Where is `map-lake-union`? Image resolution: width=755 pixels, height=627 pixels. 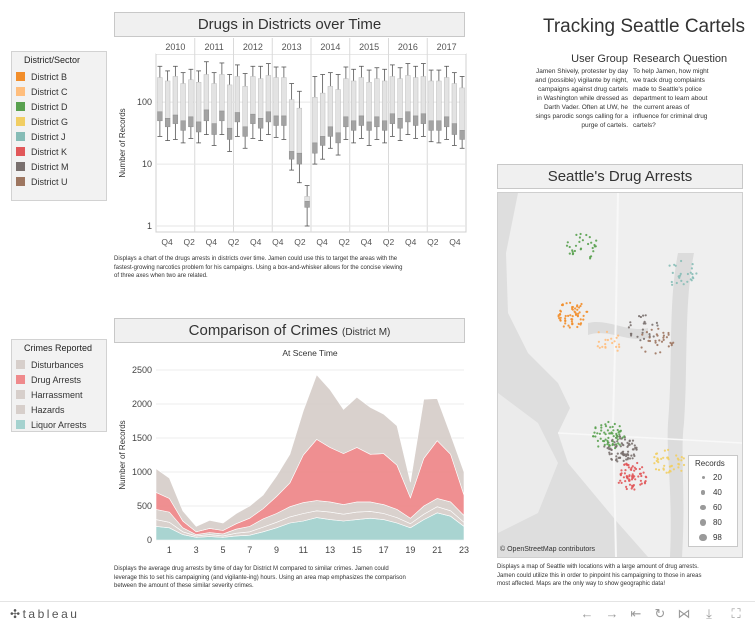 map-lake-union is located at coordinates (618, 330).